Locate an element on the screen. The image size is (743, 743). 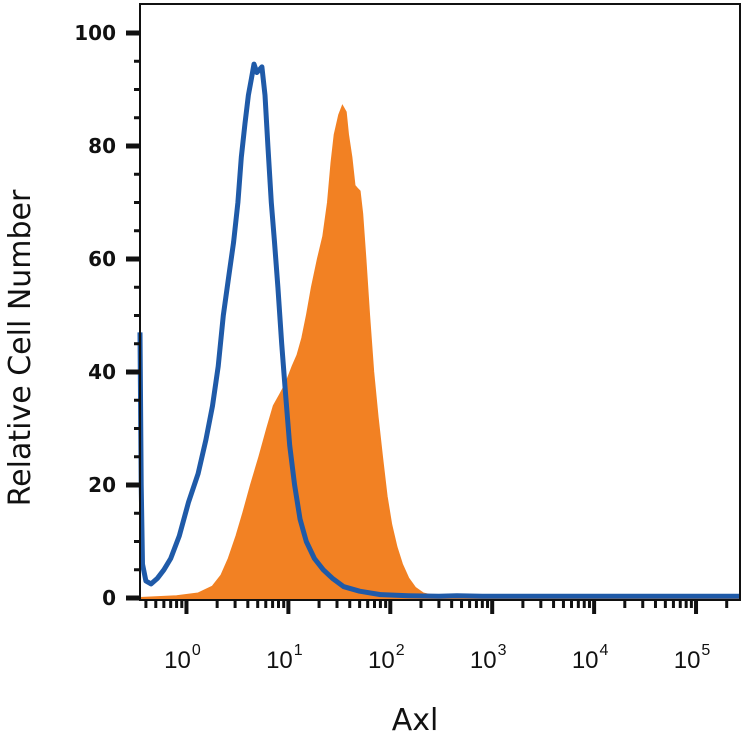
x-tick-label: 10¹ is located at coordinates (284, 658).